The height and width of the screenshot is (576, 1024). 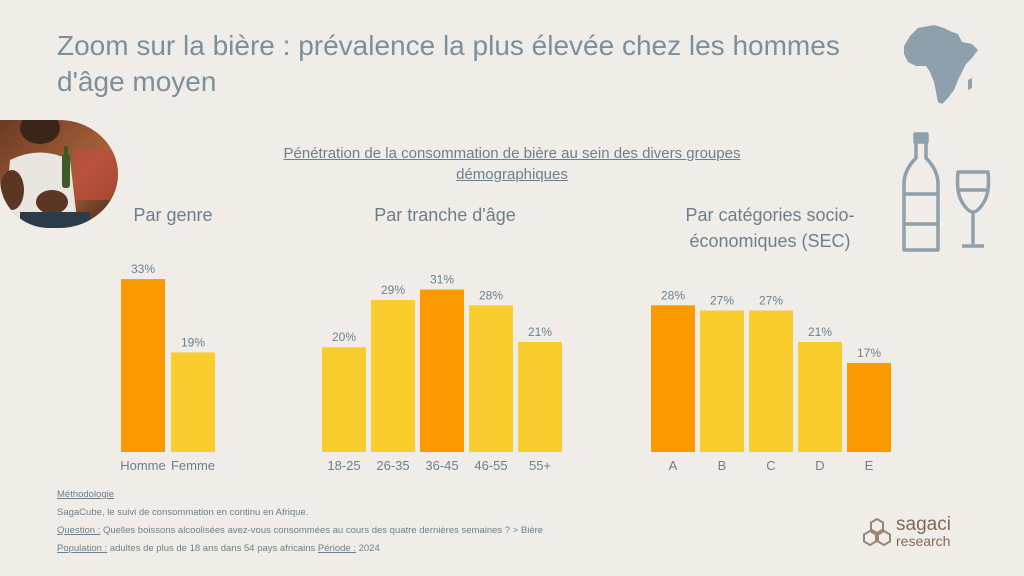 I want to click on data-label: 19%, so click(x=193, y=342).